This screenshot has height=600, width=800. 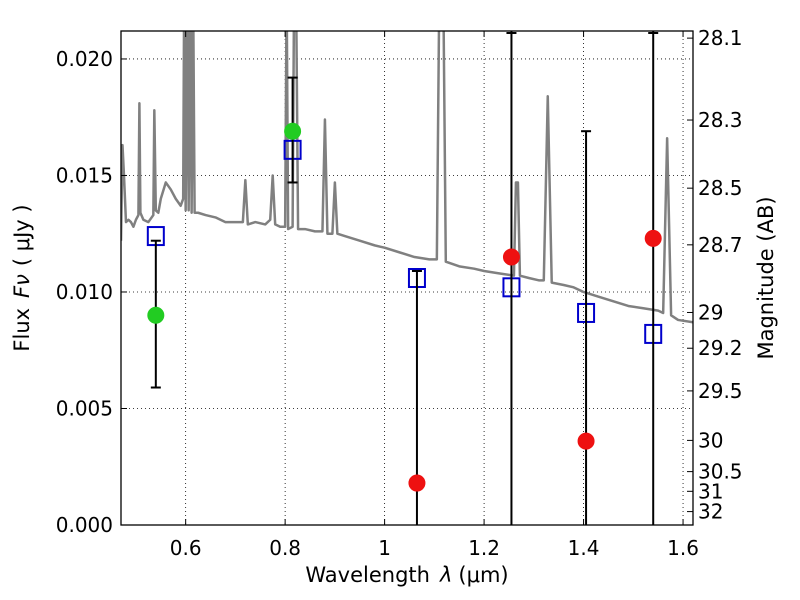 I want to click on x-tick-label: 0.6, so click(x=186, y=548).